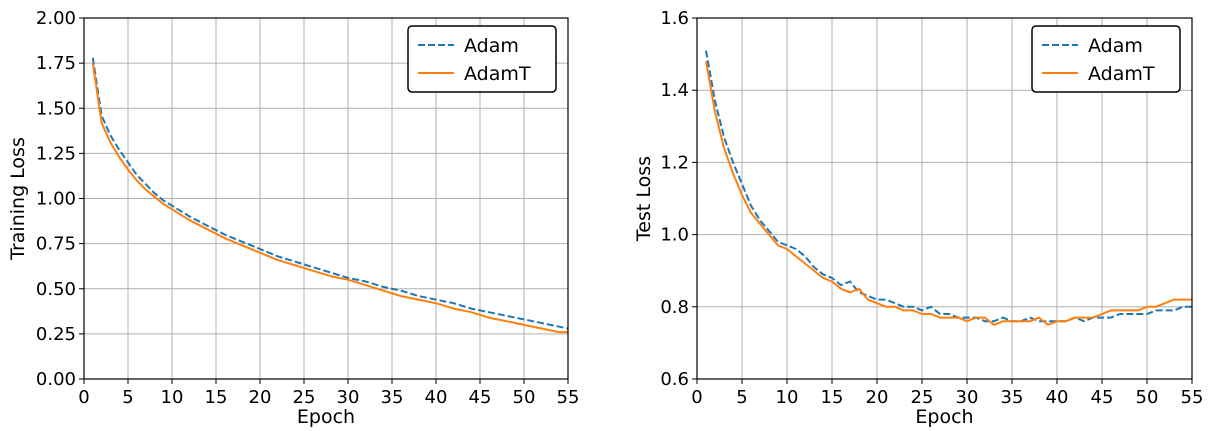  Describe the element at coordinates (56, 108) in the screenshot. I see `y-tick-label: 1.50` at that location.